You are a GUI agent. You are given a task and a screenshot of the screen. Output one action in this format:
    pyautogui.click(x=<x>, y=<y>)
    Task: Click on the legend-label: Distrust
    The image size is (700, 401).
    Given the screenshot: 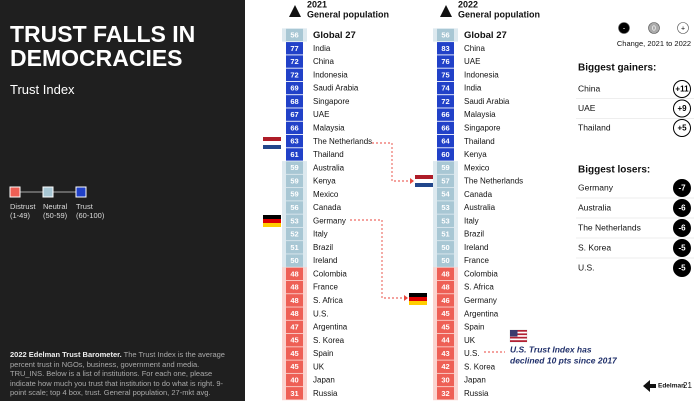 What is the action you would take?
    pyautogui.click(x=23, y=206)
    